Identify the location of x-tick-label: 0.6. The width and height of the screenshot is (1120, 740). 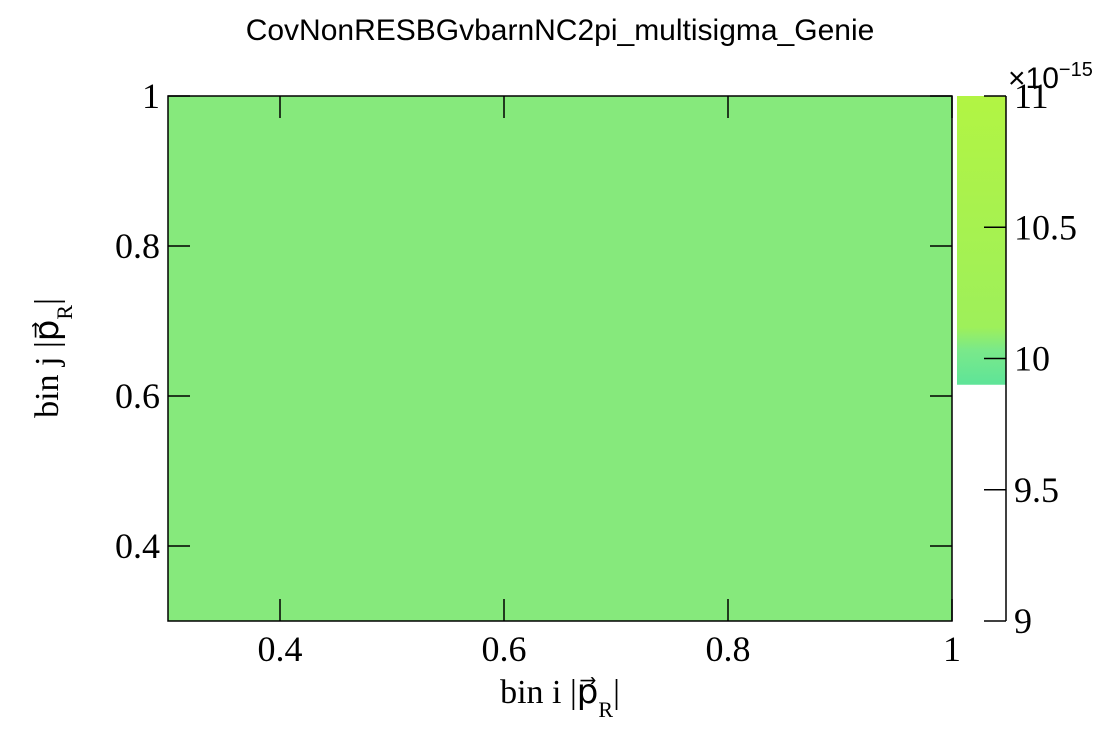
(504, 649).